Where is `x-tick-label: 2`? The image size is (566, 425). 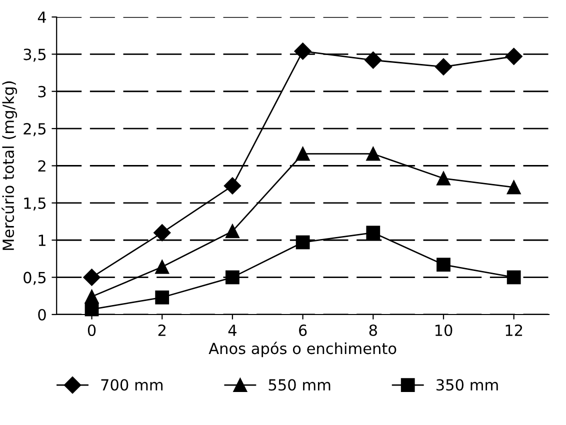
x-tick-label: 2 is located at coordinates (162, 330).